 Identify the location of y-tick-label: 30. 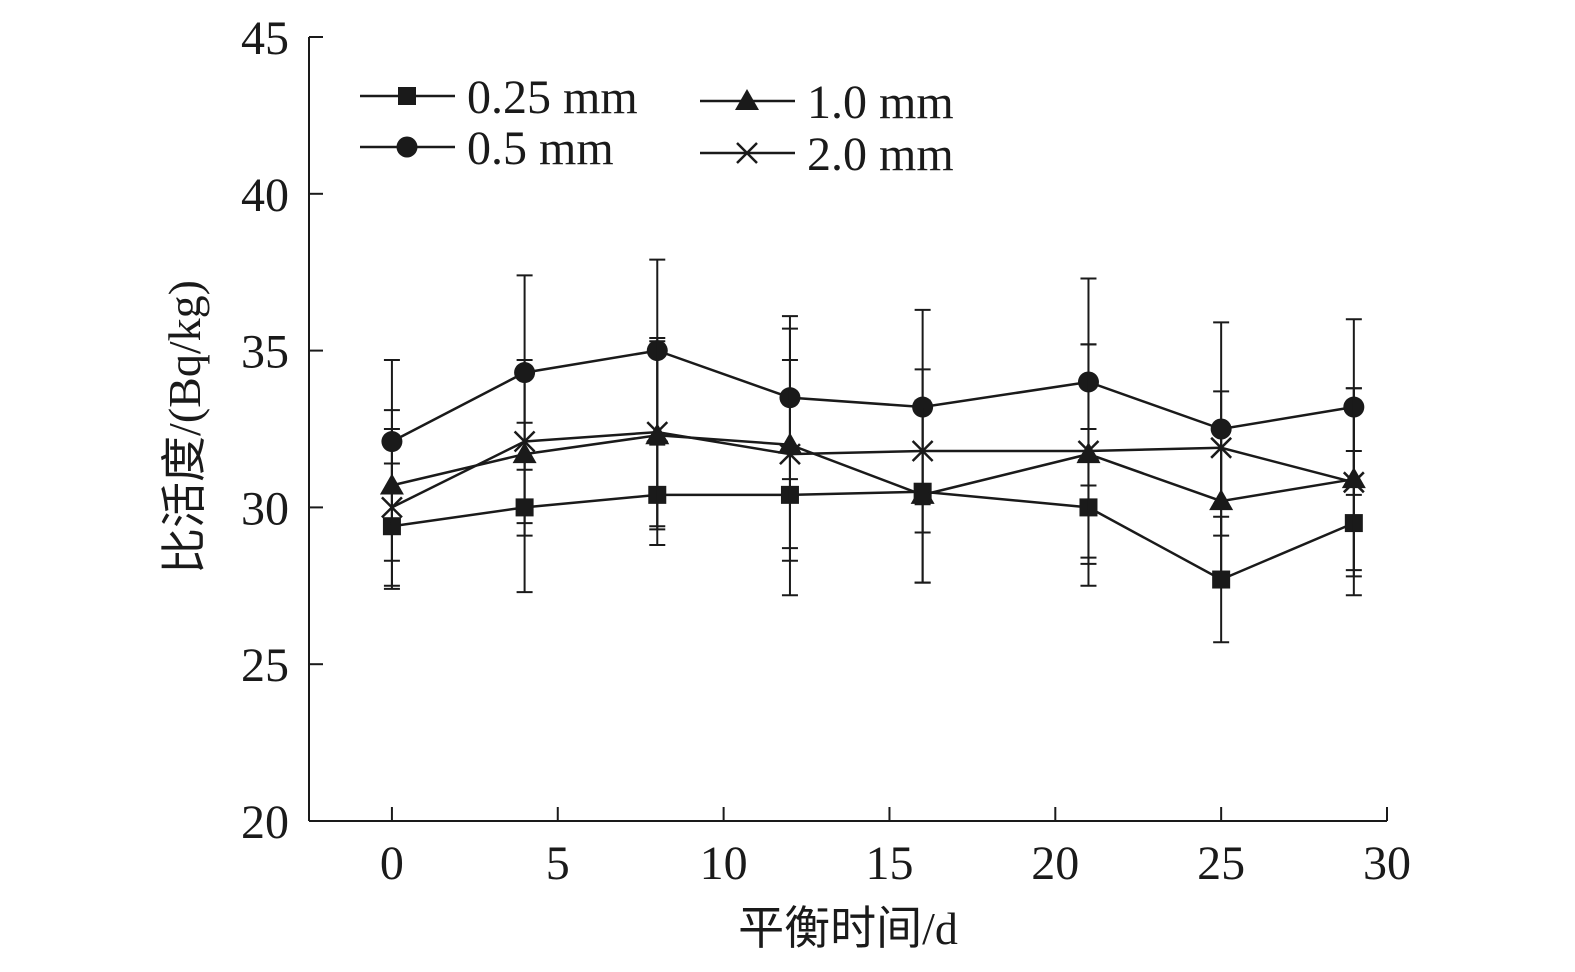
(265, 508).